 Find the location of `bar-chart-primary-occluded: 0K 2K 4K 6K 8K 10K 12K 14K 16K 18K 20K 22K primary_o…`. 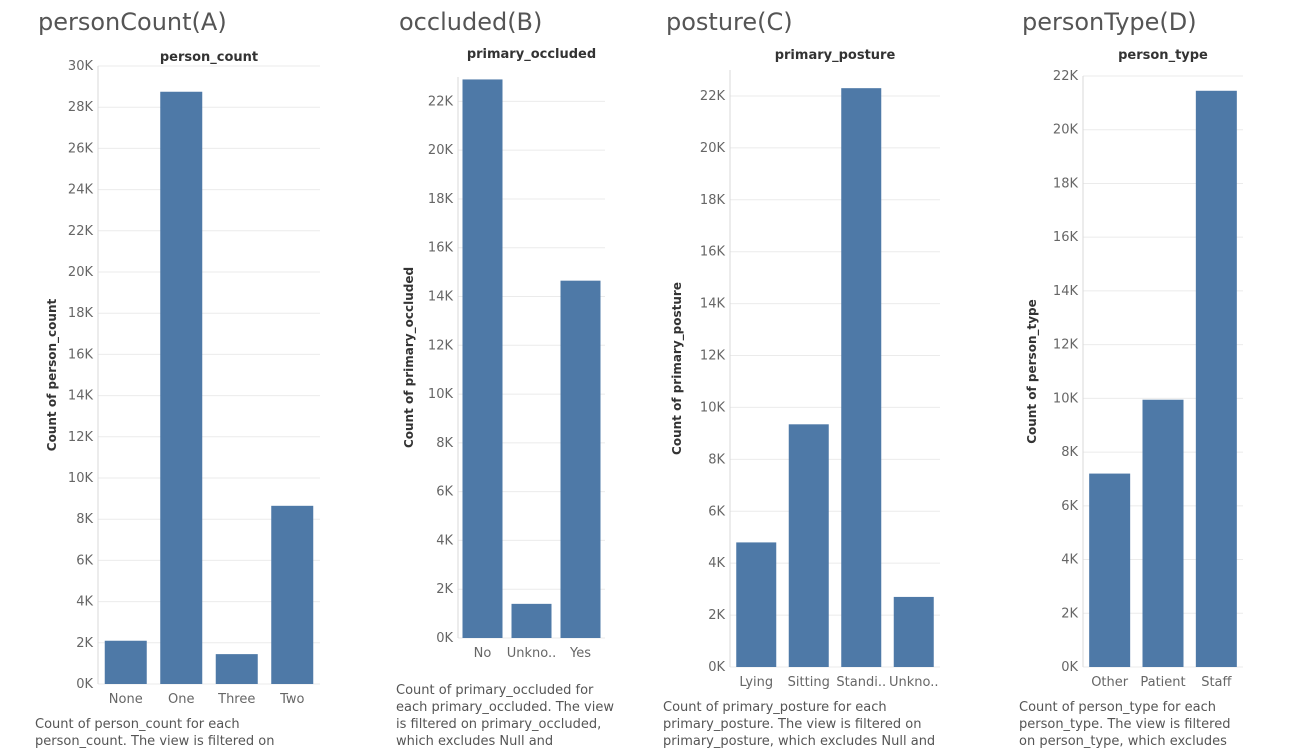

bar-chart-primary-occluded: 0K 2K 4K 6K 8K 10K 12K 14K 16K 18K 20K 22K primary_o… is located at coordinates (503, 354).